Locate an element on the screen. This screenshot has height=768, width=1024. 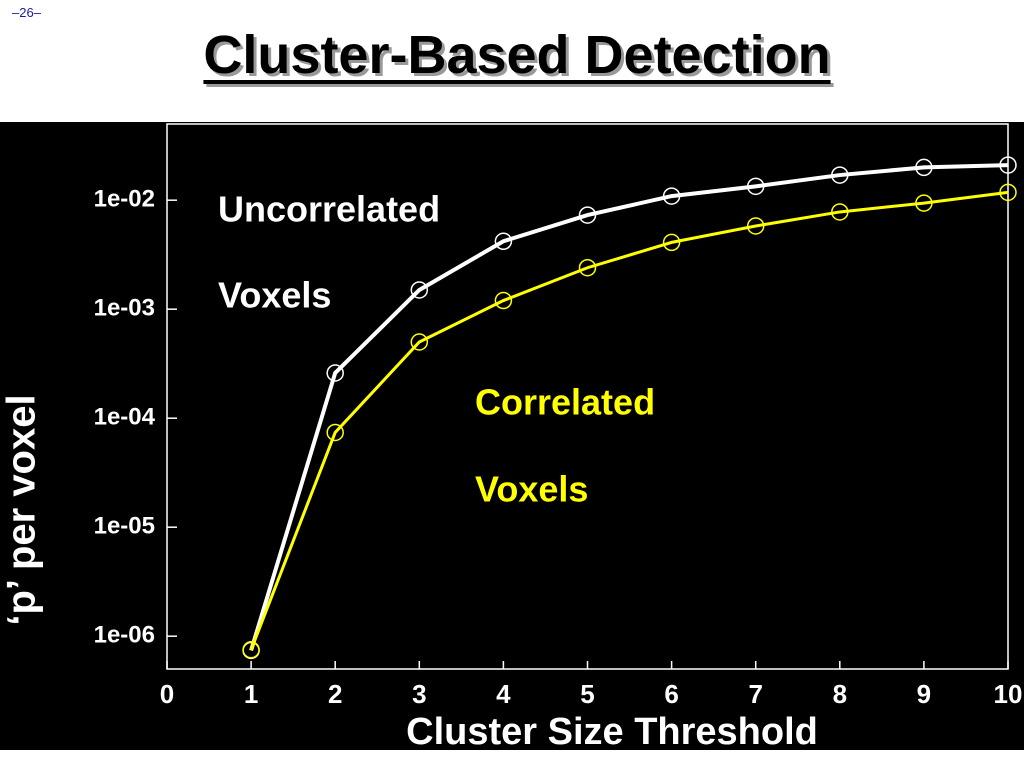
x-tick-label: 1 is located at coordinates (251, 694).